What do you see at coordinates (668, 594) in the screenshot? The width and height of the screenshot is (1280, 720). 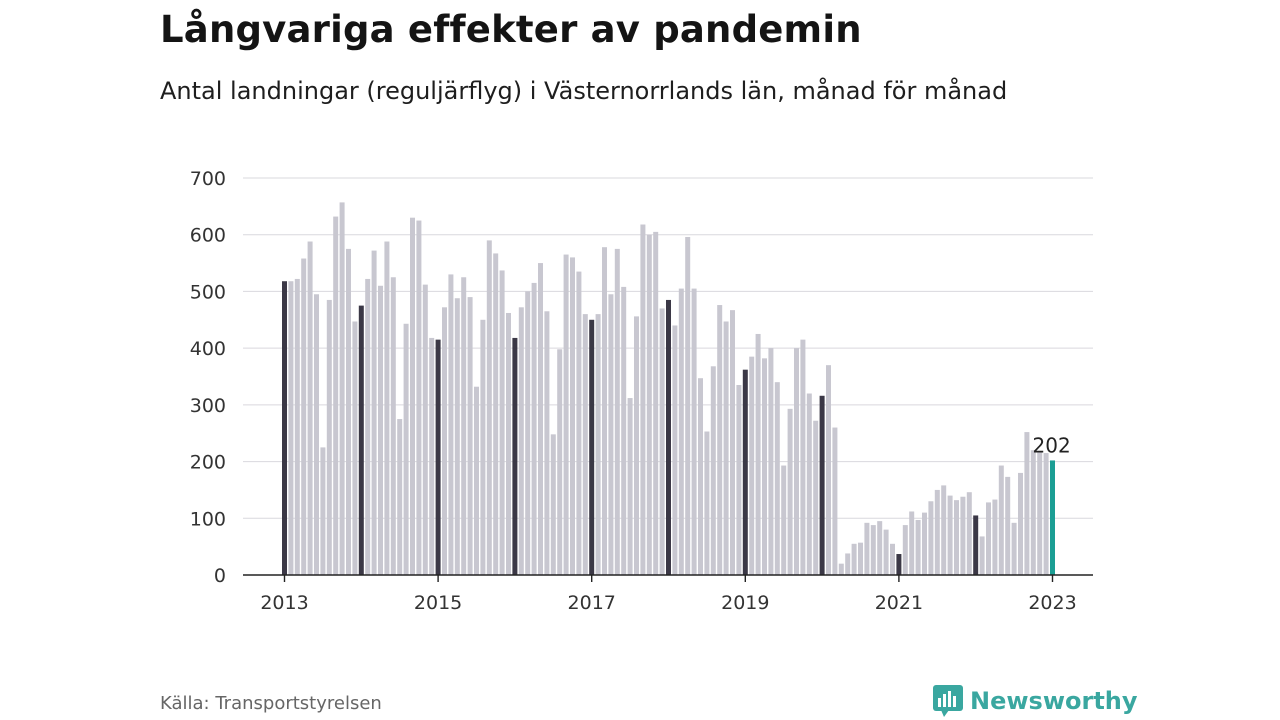 I see `x-axis-ticks: 2013 2015 2017 2019 2021 2023` at bounding box center [668, 594].